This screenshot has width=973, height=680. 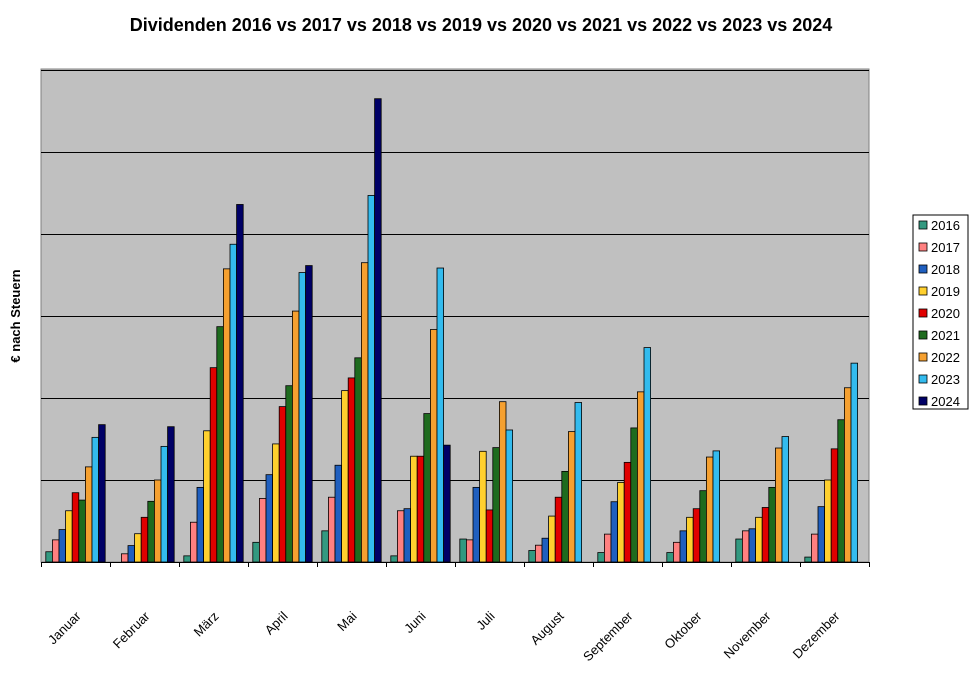 I want to click on bar-2016-dezember, so click(x=808, y=559).